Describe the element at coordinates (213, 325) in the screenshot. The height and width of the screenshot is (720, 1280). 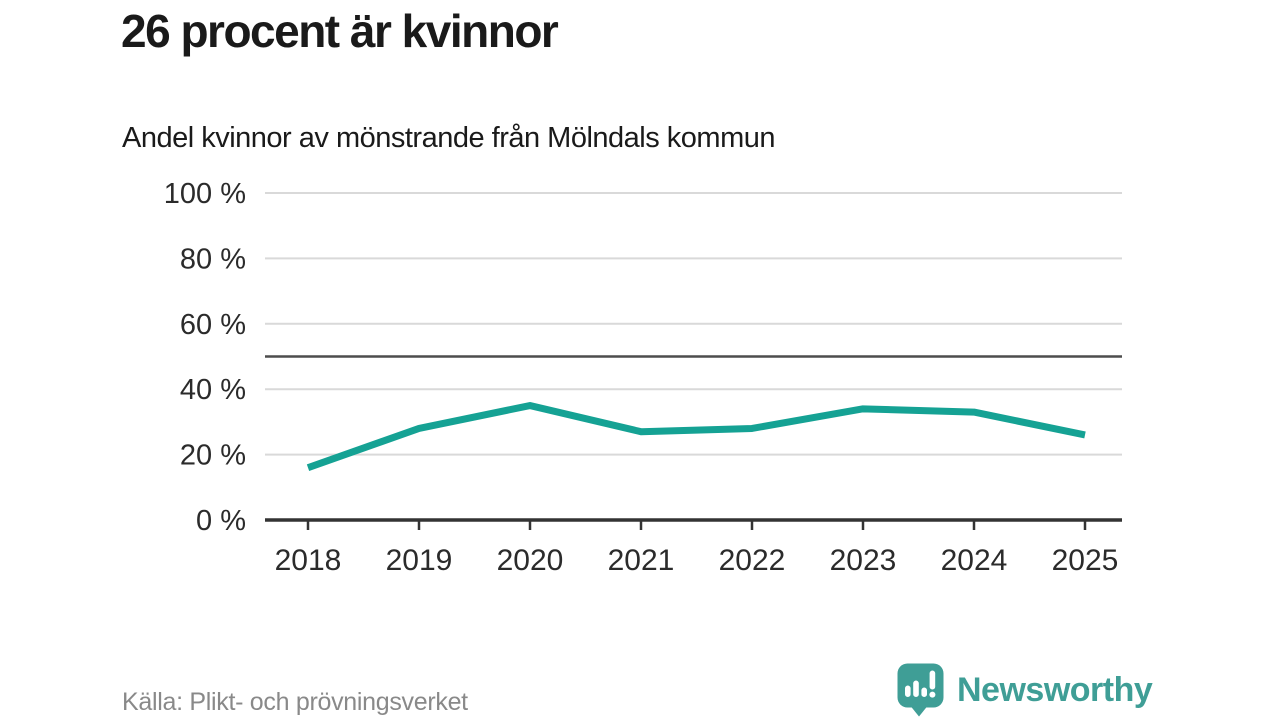
I see `y-axis-label: 60 %` at that location.